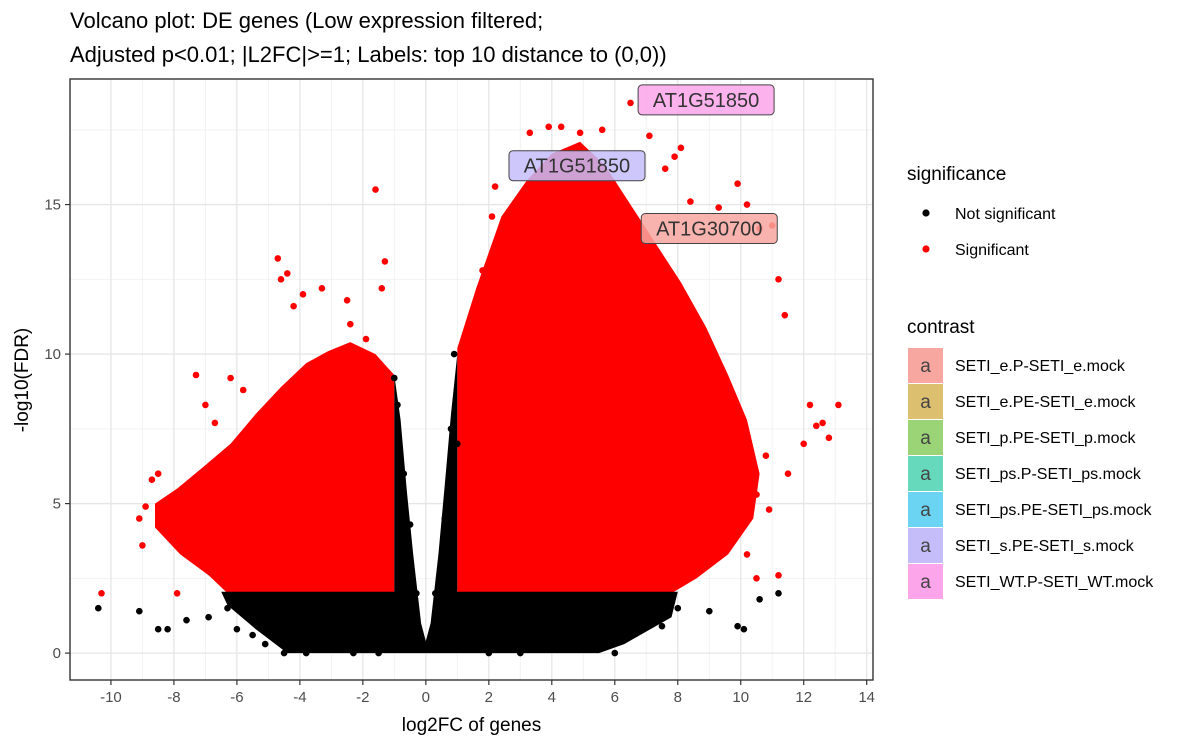 The width and height of the screenshot is (1200, 755). I want to click on x-tick-label: 10, so click(740, 697).